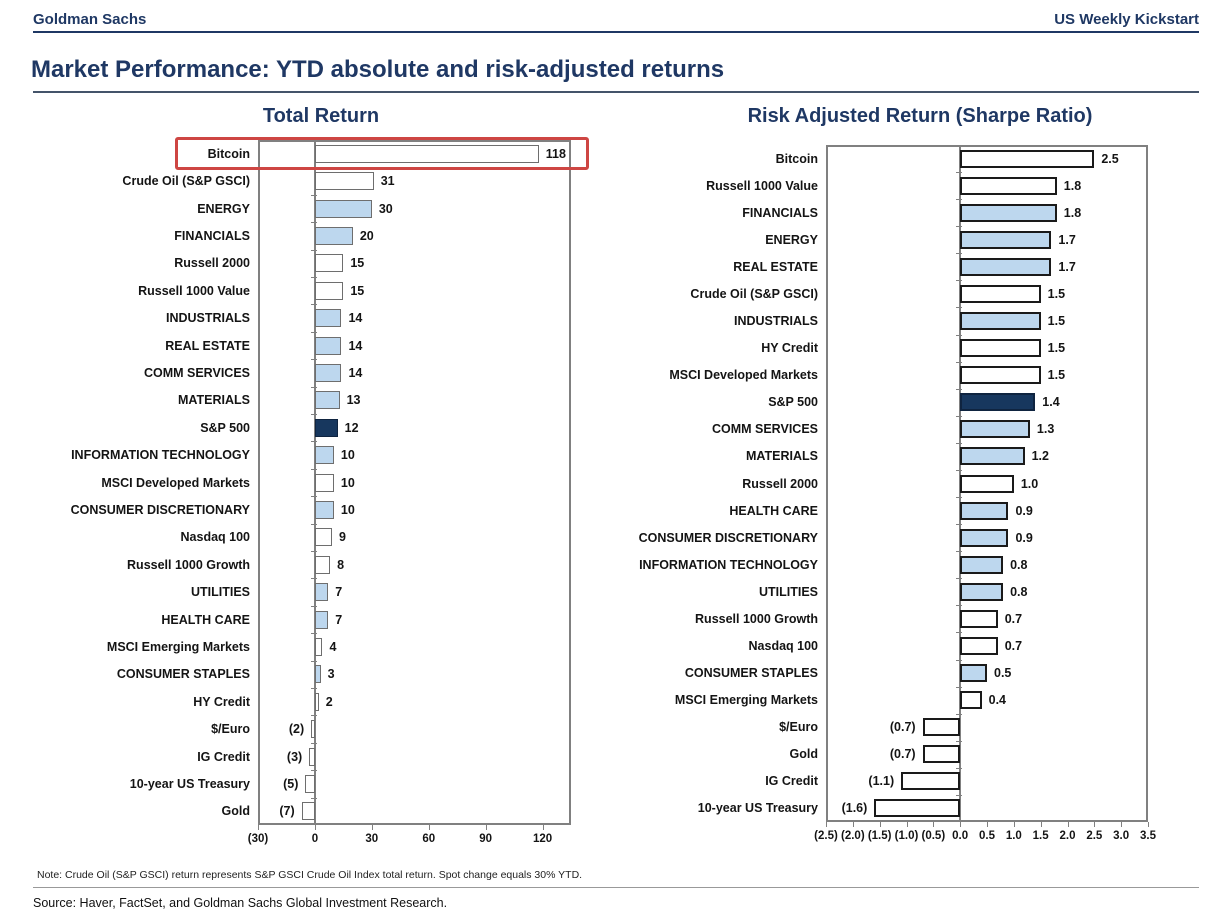  What do you see at coordinates (854, 808) in the screenshot?
I see `value-label: (1.6)` at bounding box center [854, 808].